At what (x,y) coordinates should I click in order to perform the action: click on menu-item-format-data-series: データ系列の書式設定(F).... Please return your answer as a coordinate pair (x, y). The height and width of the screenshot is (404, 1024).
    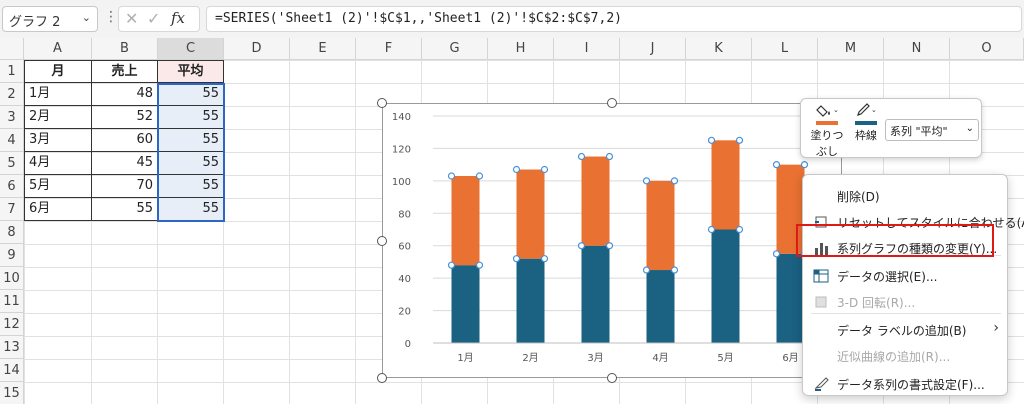
    Looking at the image, I should click on (906, 384).